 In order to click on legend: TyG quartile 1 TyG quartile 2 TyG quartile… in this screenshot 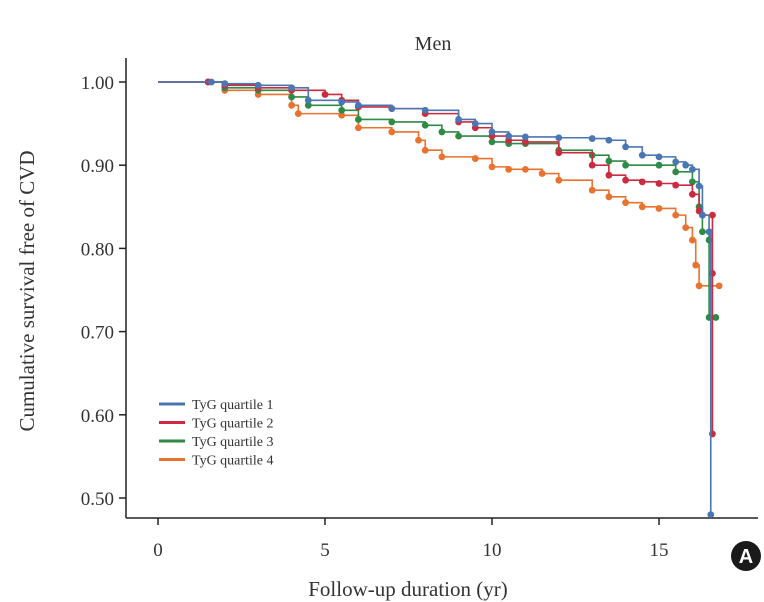, I will do `click(216, 433)`.